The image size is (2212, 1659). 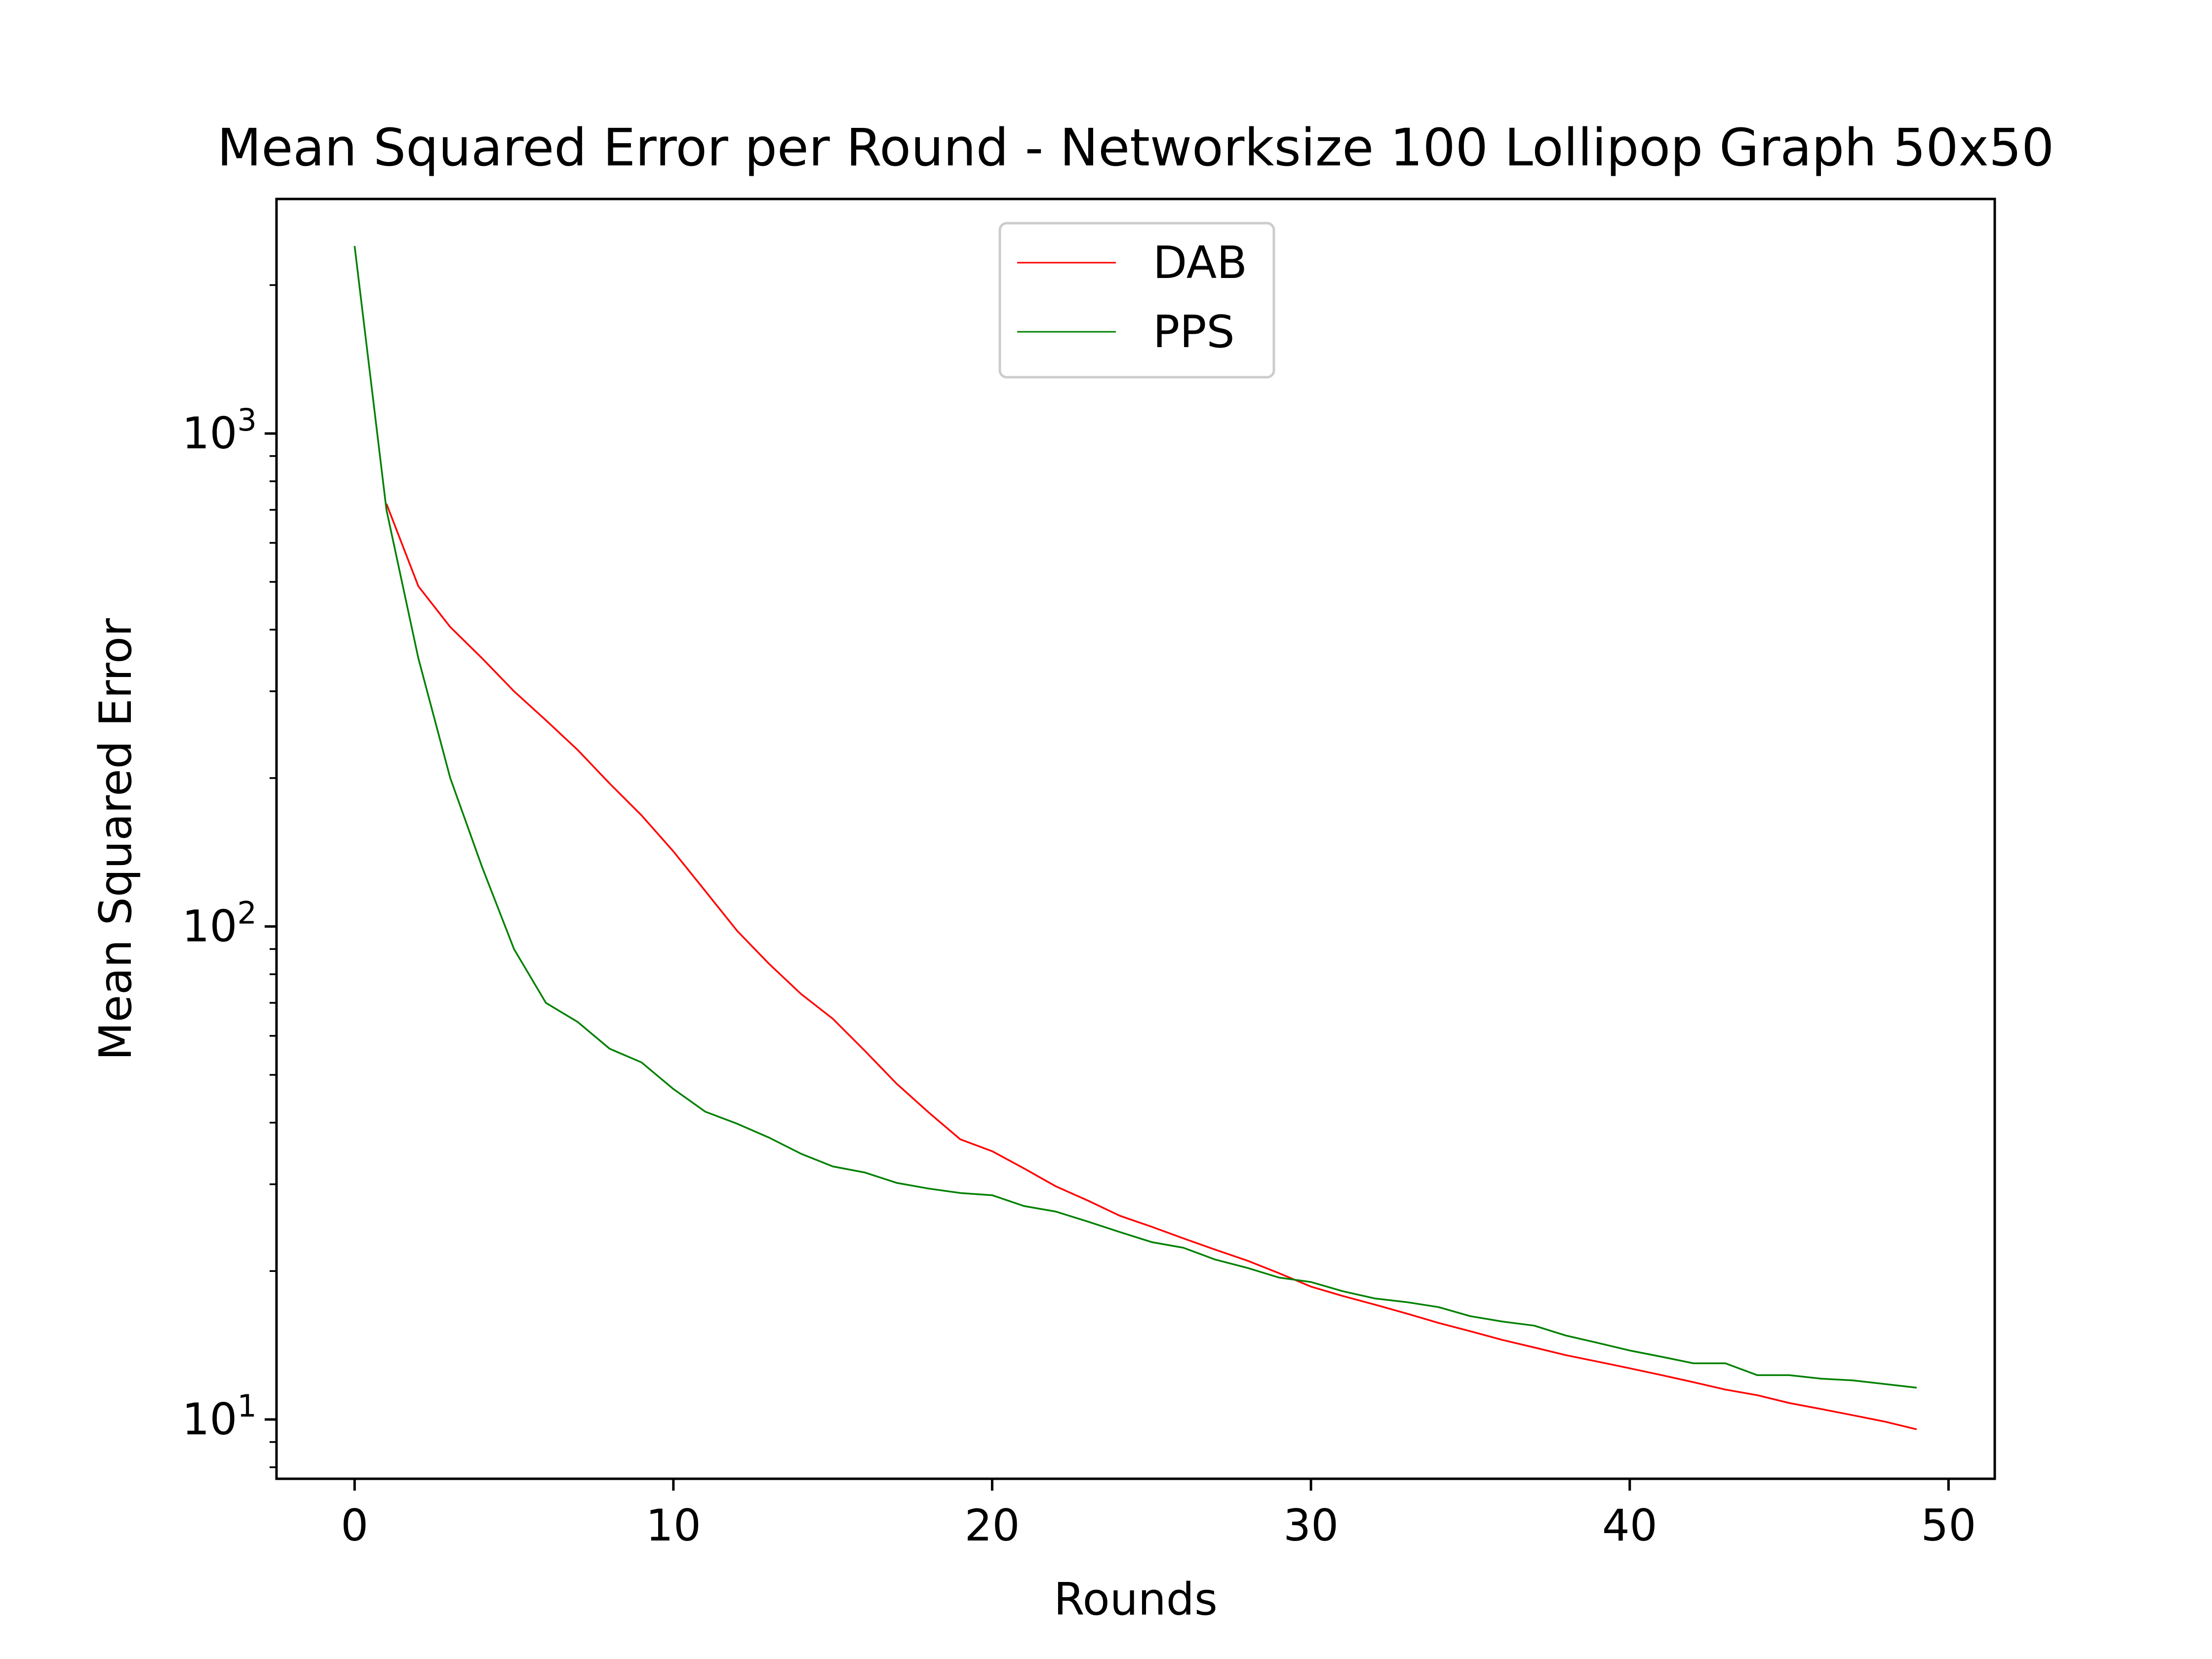 I want to click on x-axis-ticks: 0 10 20 30 40 50, so click(x=1159, y=1515).